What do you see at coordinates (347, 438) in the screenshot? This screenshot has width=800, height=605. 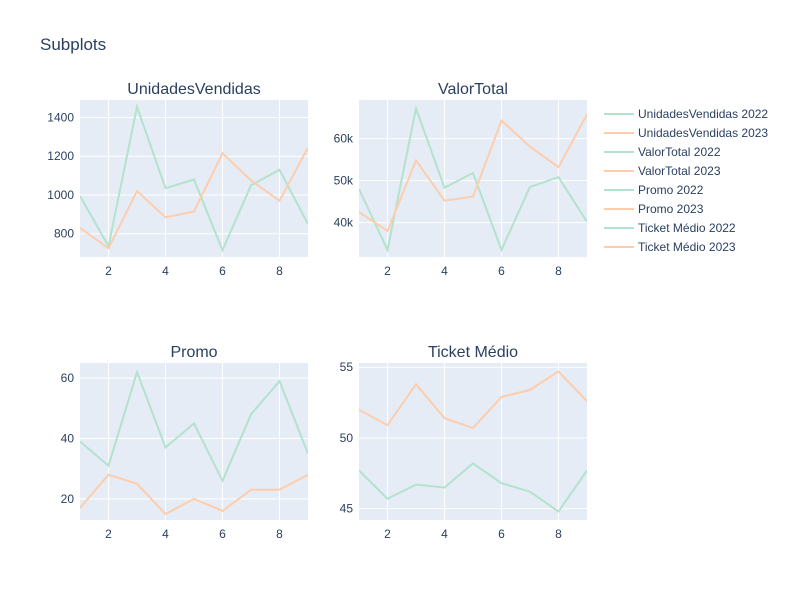 I see `y-tick-label: 50` at bounding box center [347, 438].